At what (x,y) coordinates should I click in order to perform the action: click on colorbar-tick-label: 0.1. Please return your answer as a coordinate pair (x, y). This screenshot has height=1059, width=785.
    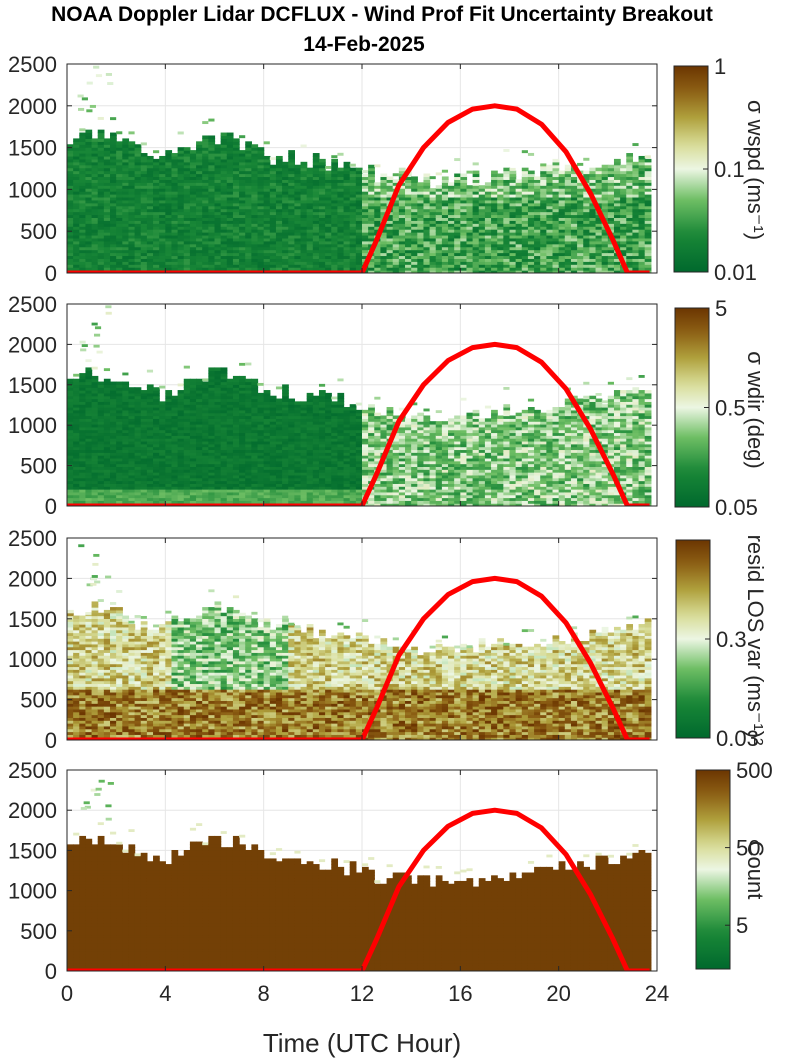
    Looking at the image, I should click on (729, 169).